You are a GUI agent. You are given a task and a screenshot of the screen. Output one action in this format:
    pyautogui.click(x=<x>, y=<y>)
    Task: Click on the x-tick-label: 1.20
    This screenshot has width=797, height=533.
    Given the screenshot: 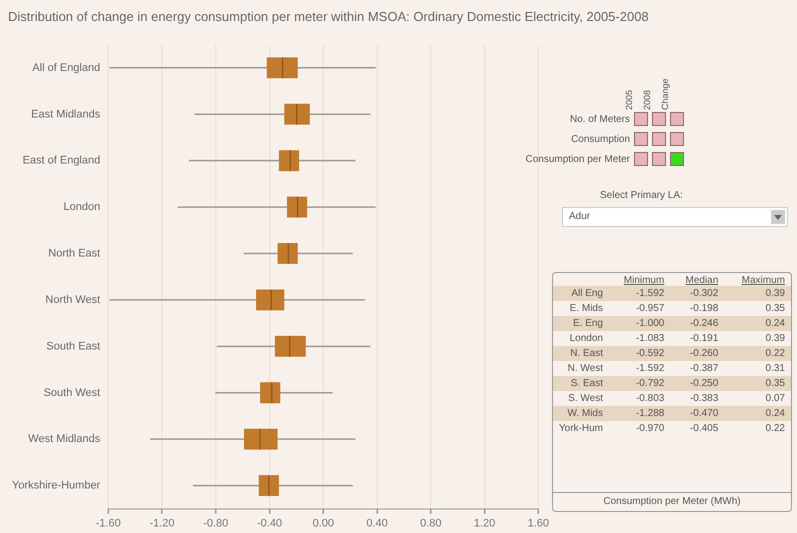 What is the action you would take?
    pyautogui.click(x=485, y=523)
    